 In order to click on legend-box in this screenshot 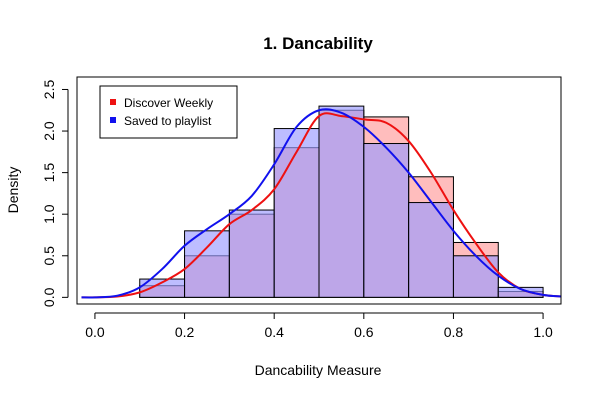, I will do `click(168, 112)`.